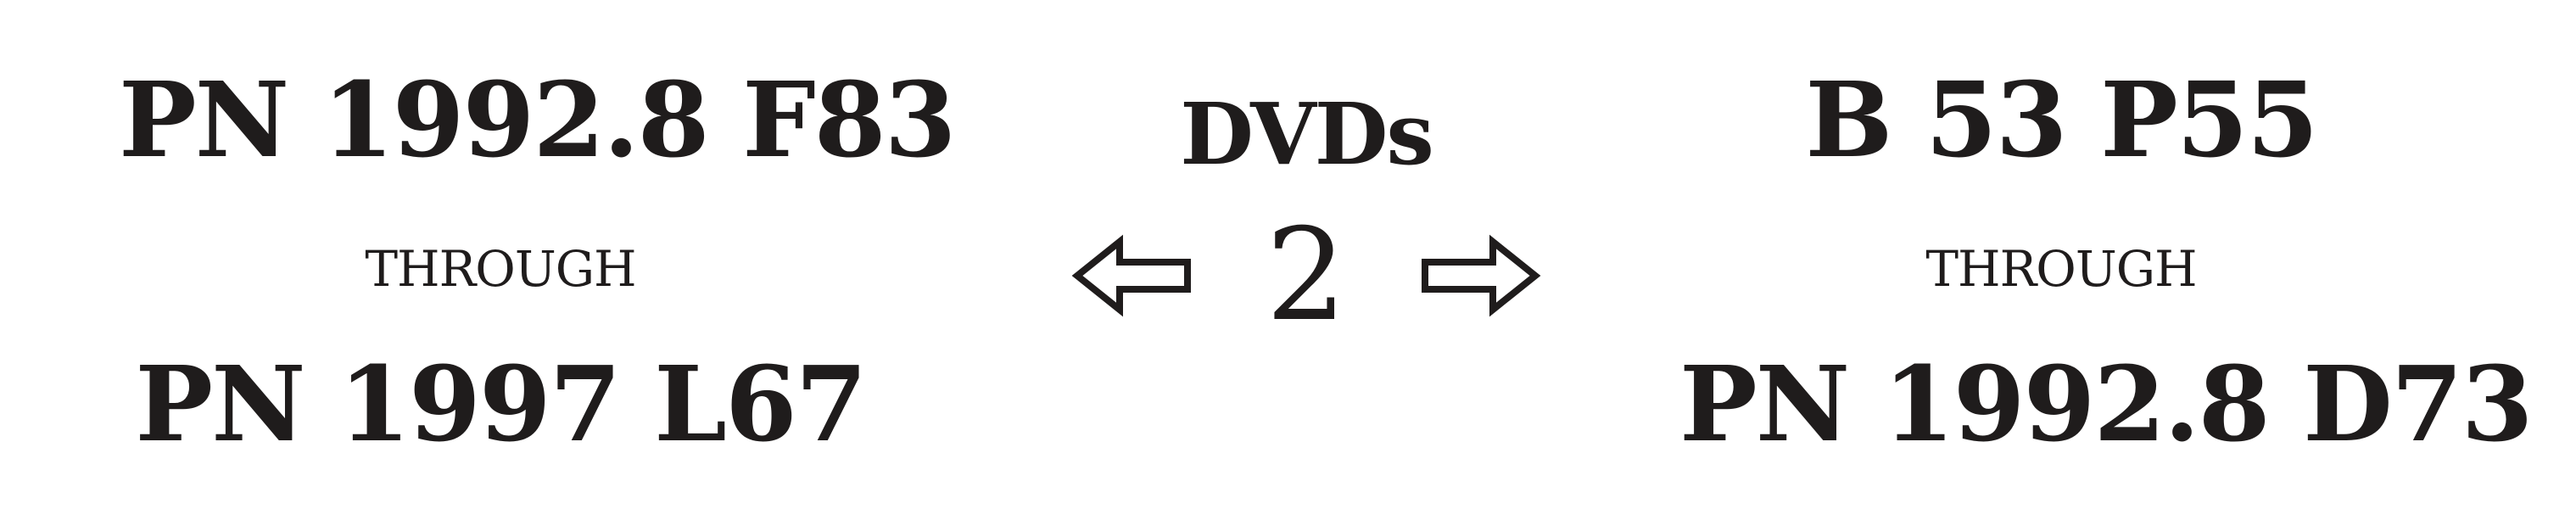  What do you see at coordinates (1132, 276) in the screenshot?
I see `left-arrow-icon` at bounding box center [1132, 276].